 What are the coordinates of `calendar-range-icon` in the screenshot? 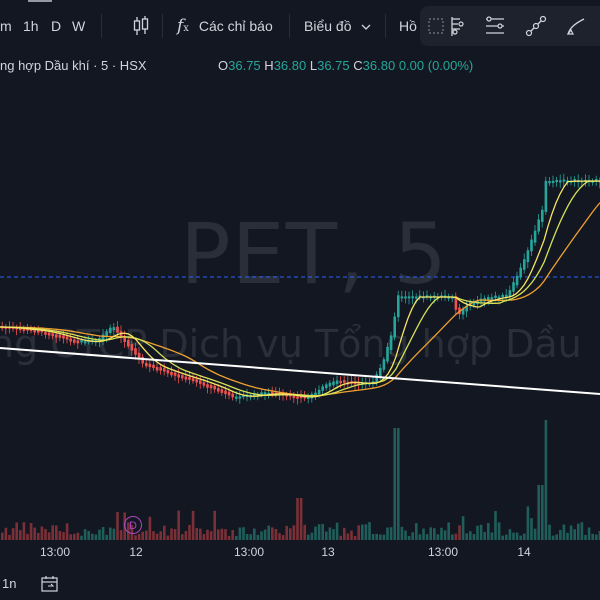 It's located at (50, 585).